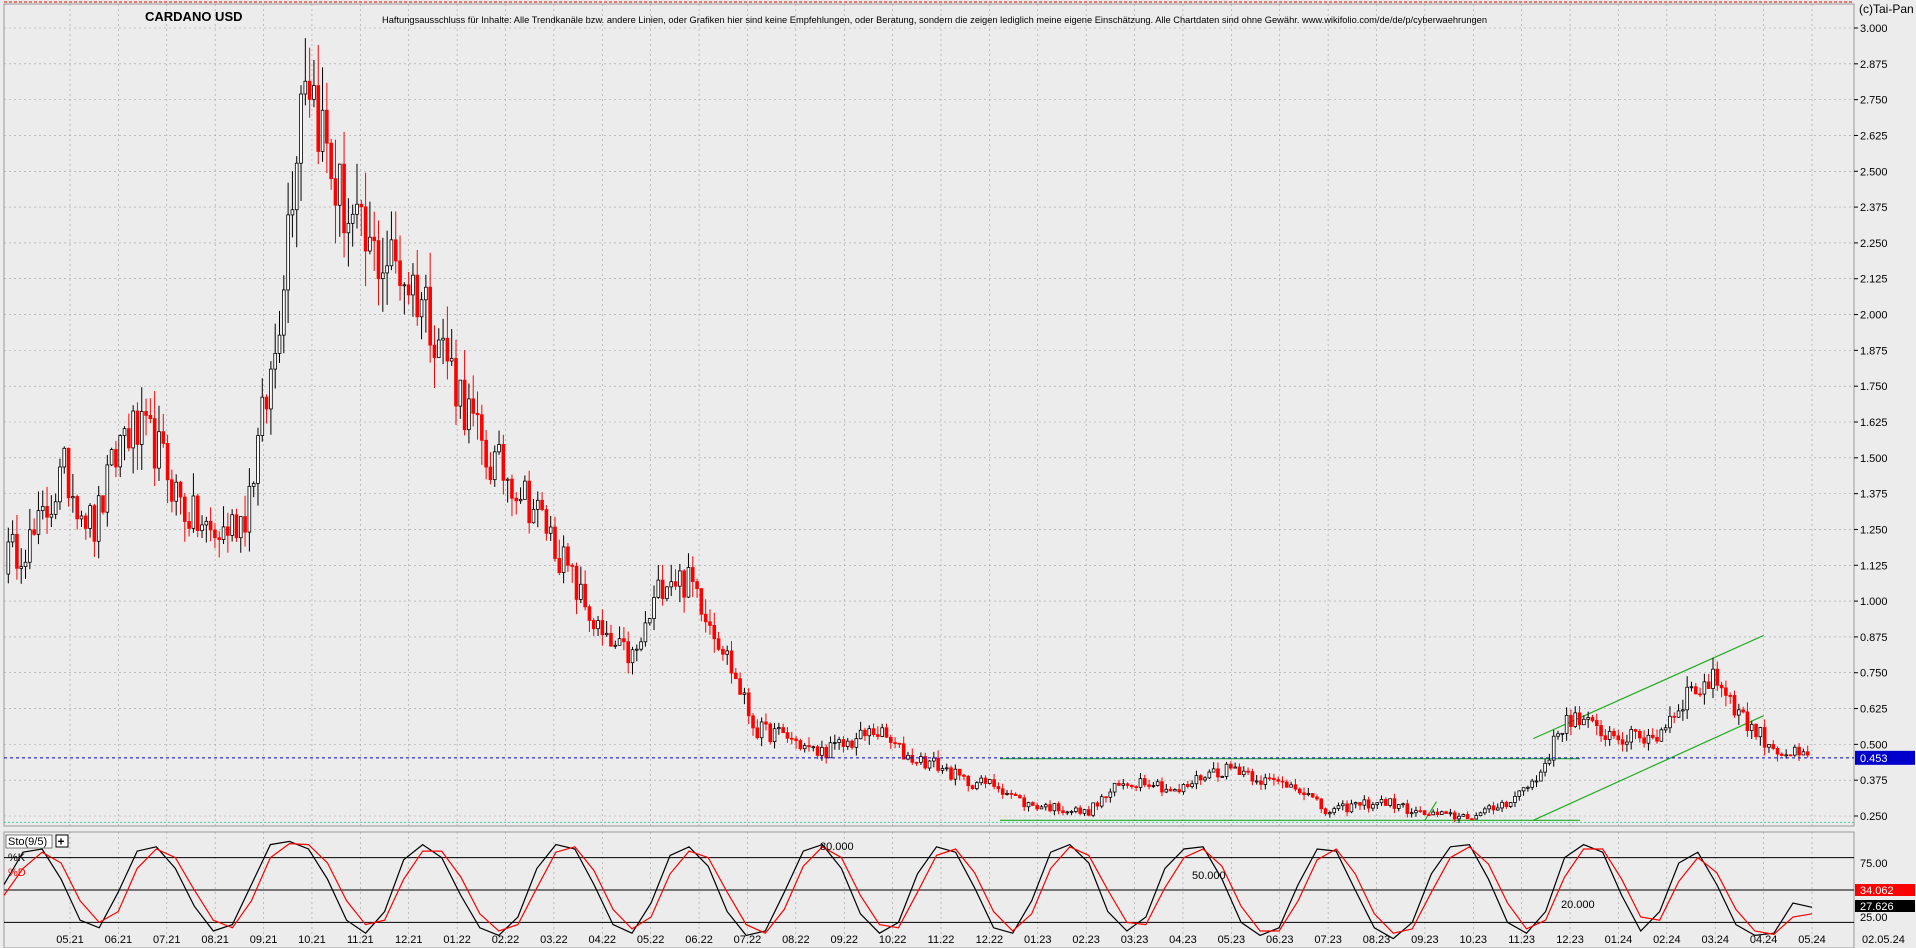 Image resolution: width=1916 pixels, height=948 pixels. I want to click on plus-icon: +, so click(61, 842).